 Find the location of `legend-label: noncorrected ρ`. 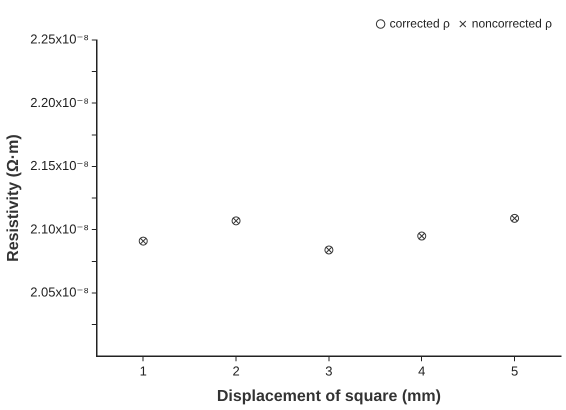

legend-label: noncorrected ρ is located at coordinates (512, 23).